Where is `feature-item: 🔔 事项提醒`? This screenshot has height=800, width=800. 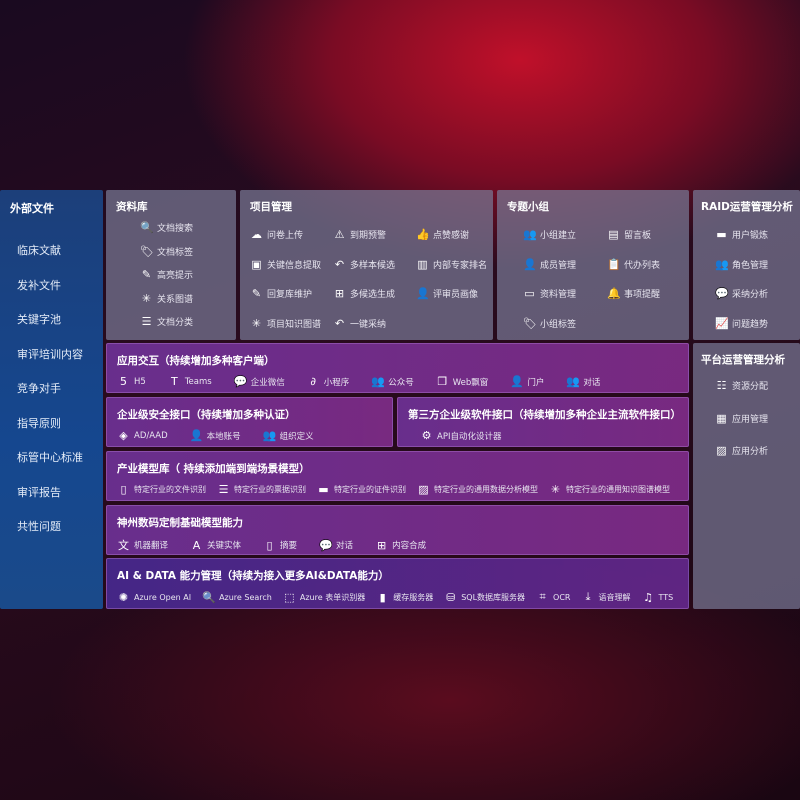
feature-item: 🔔 事项提醒 is located at coordinates (633, 293).